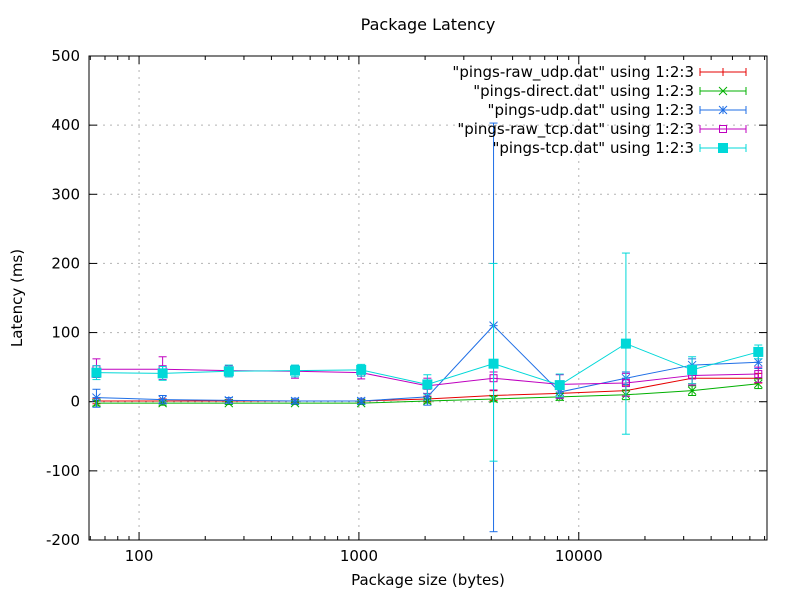 This screenshot has width=800, height=600. What do you see at coordinates (65, 125) in the screenshot?
I see `y-tick-label: 400` at bounding box center [65, 125].